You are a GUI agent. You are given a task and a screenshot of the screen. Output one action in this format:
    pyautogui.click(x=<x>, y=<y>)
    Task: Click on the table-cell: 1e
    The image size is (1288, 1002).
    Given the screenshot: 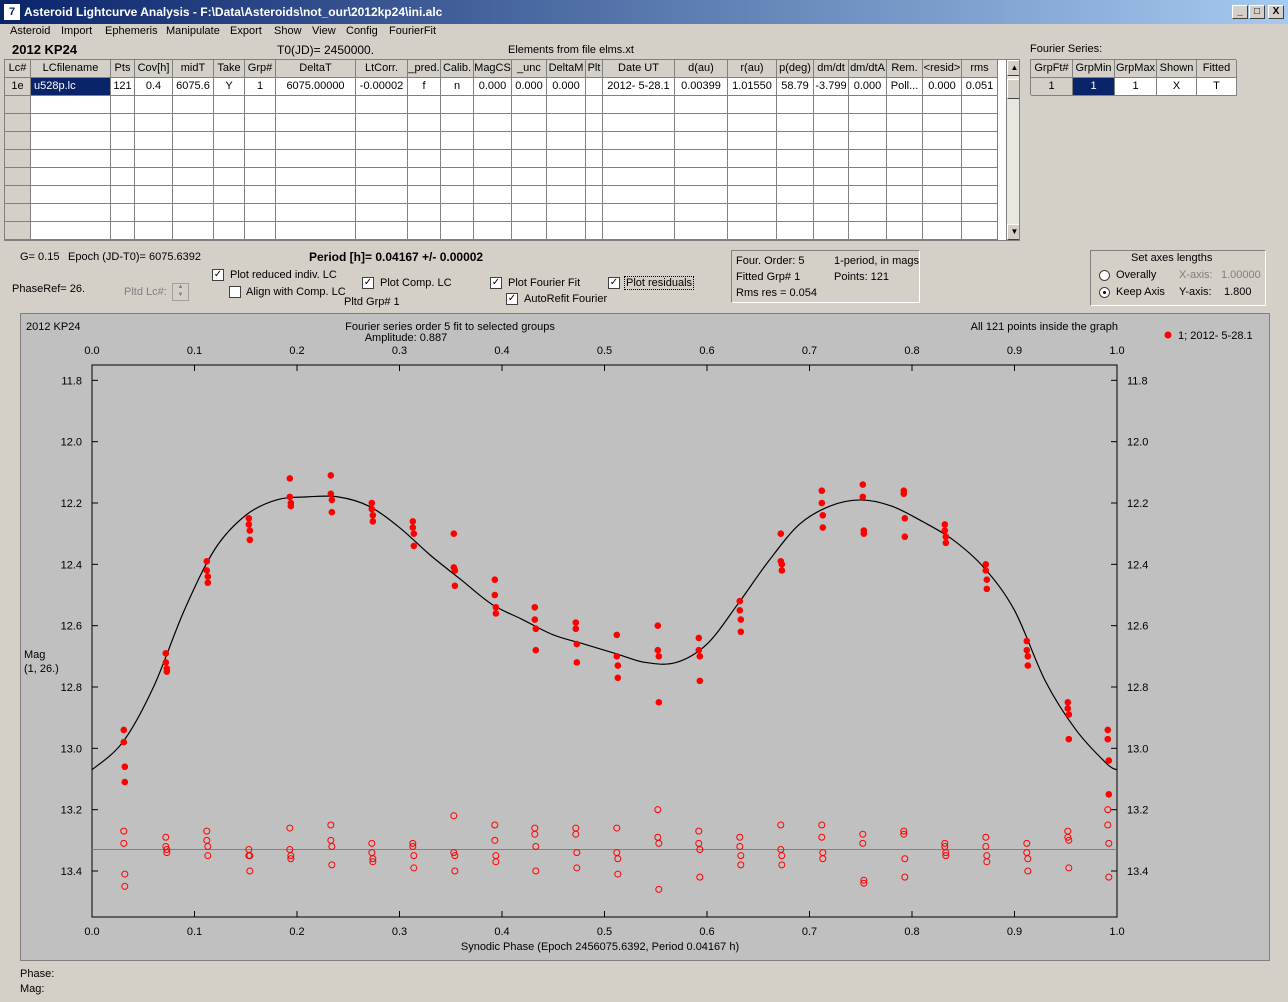 What is the action you would take?
    pyautogui.click(x=18, y=87)
    